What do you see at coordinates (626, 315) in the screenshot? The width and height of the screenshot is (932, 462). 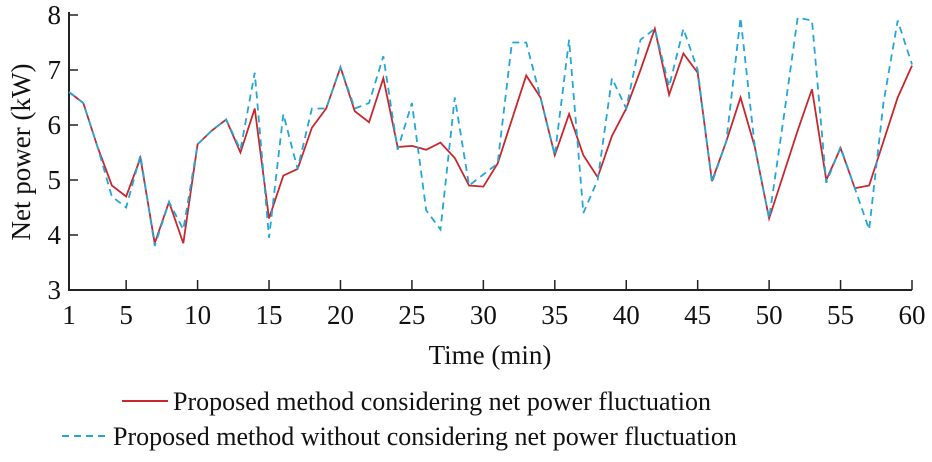 I see `x-tick-label: 40` at bounding box center [626, 315].